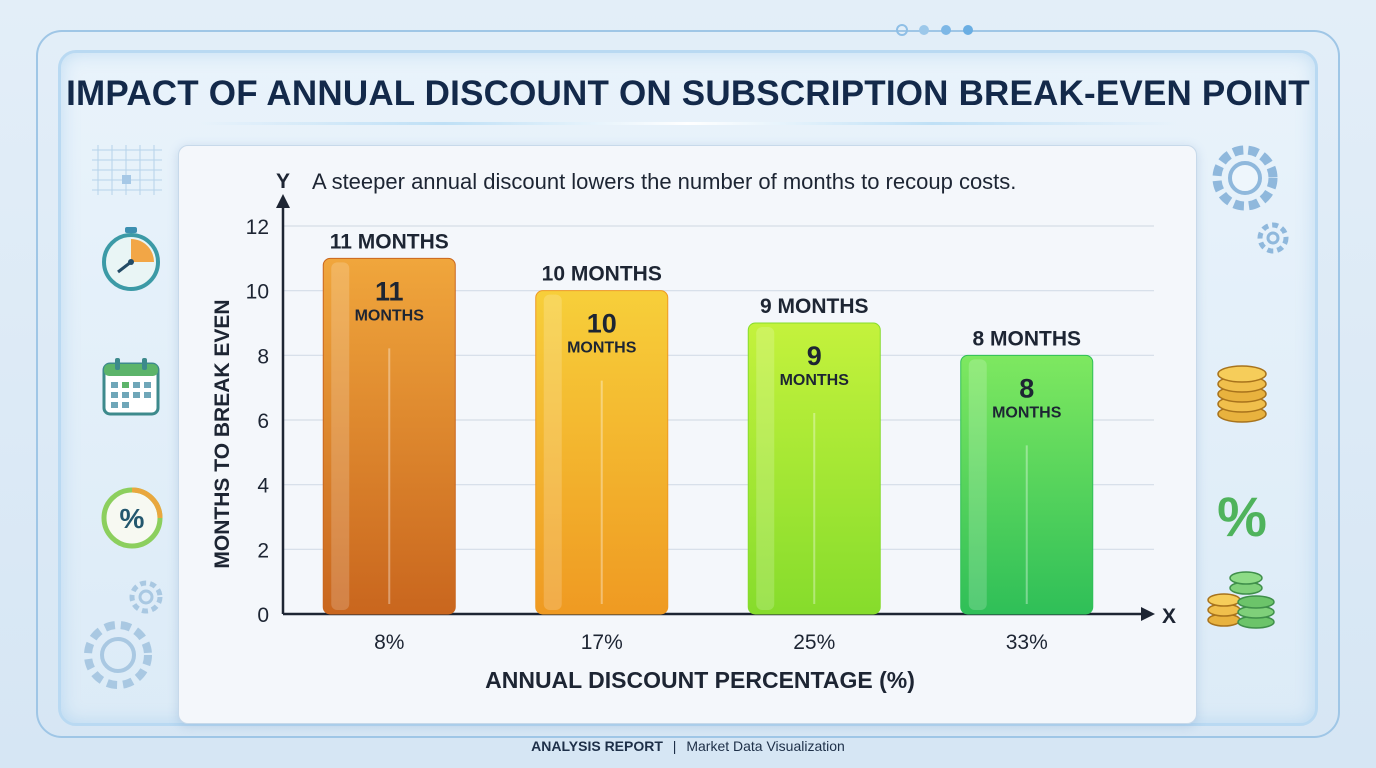  Describe the element at coordinates (389, 241) in the screenshot. I see `bar-top-label: 11 MONTHS` at that location.